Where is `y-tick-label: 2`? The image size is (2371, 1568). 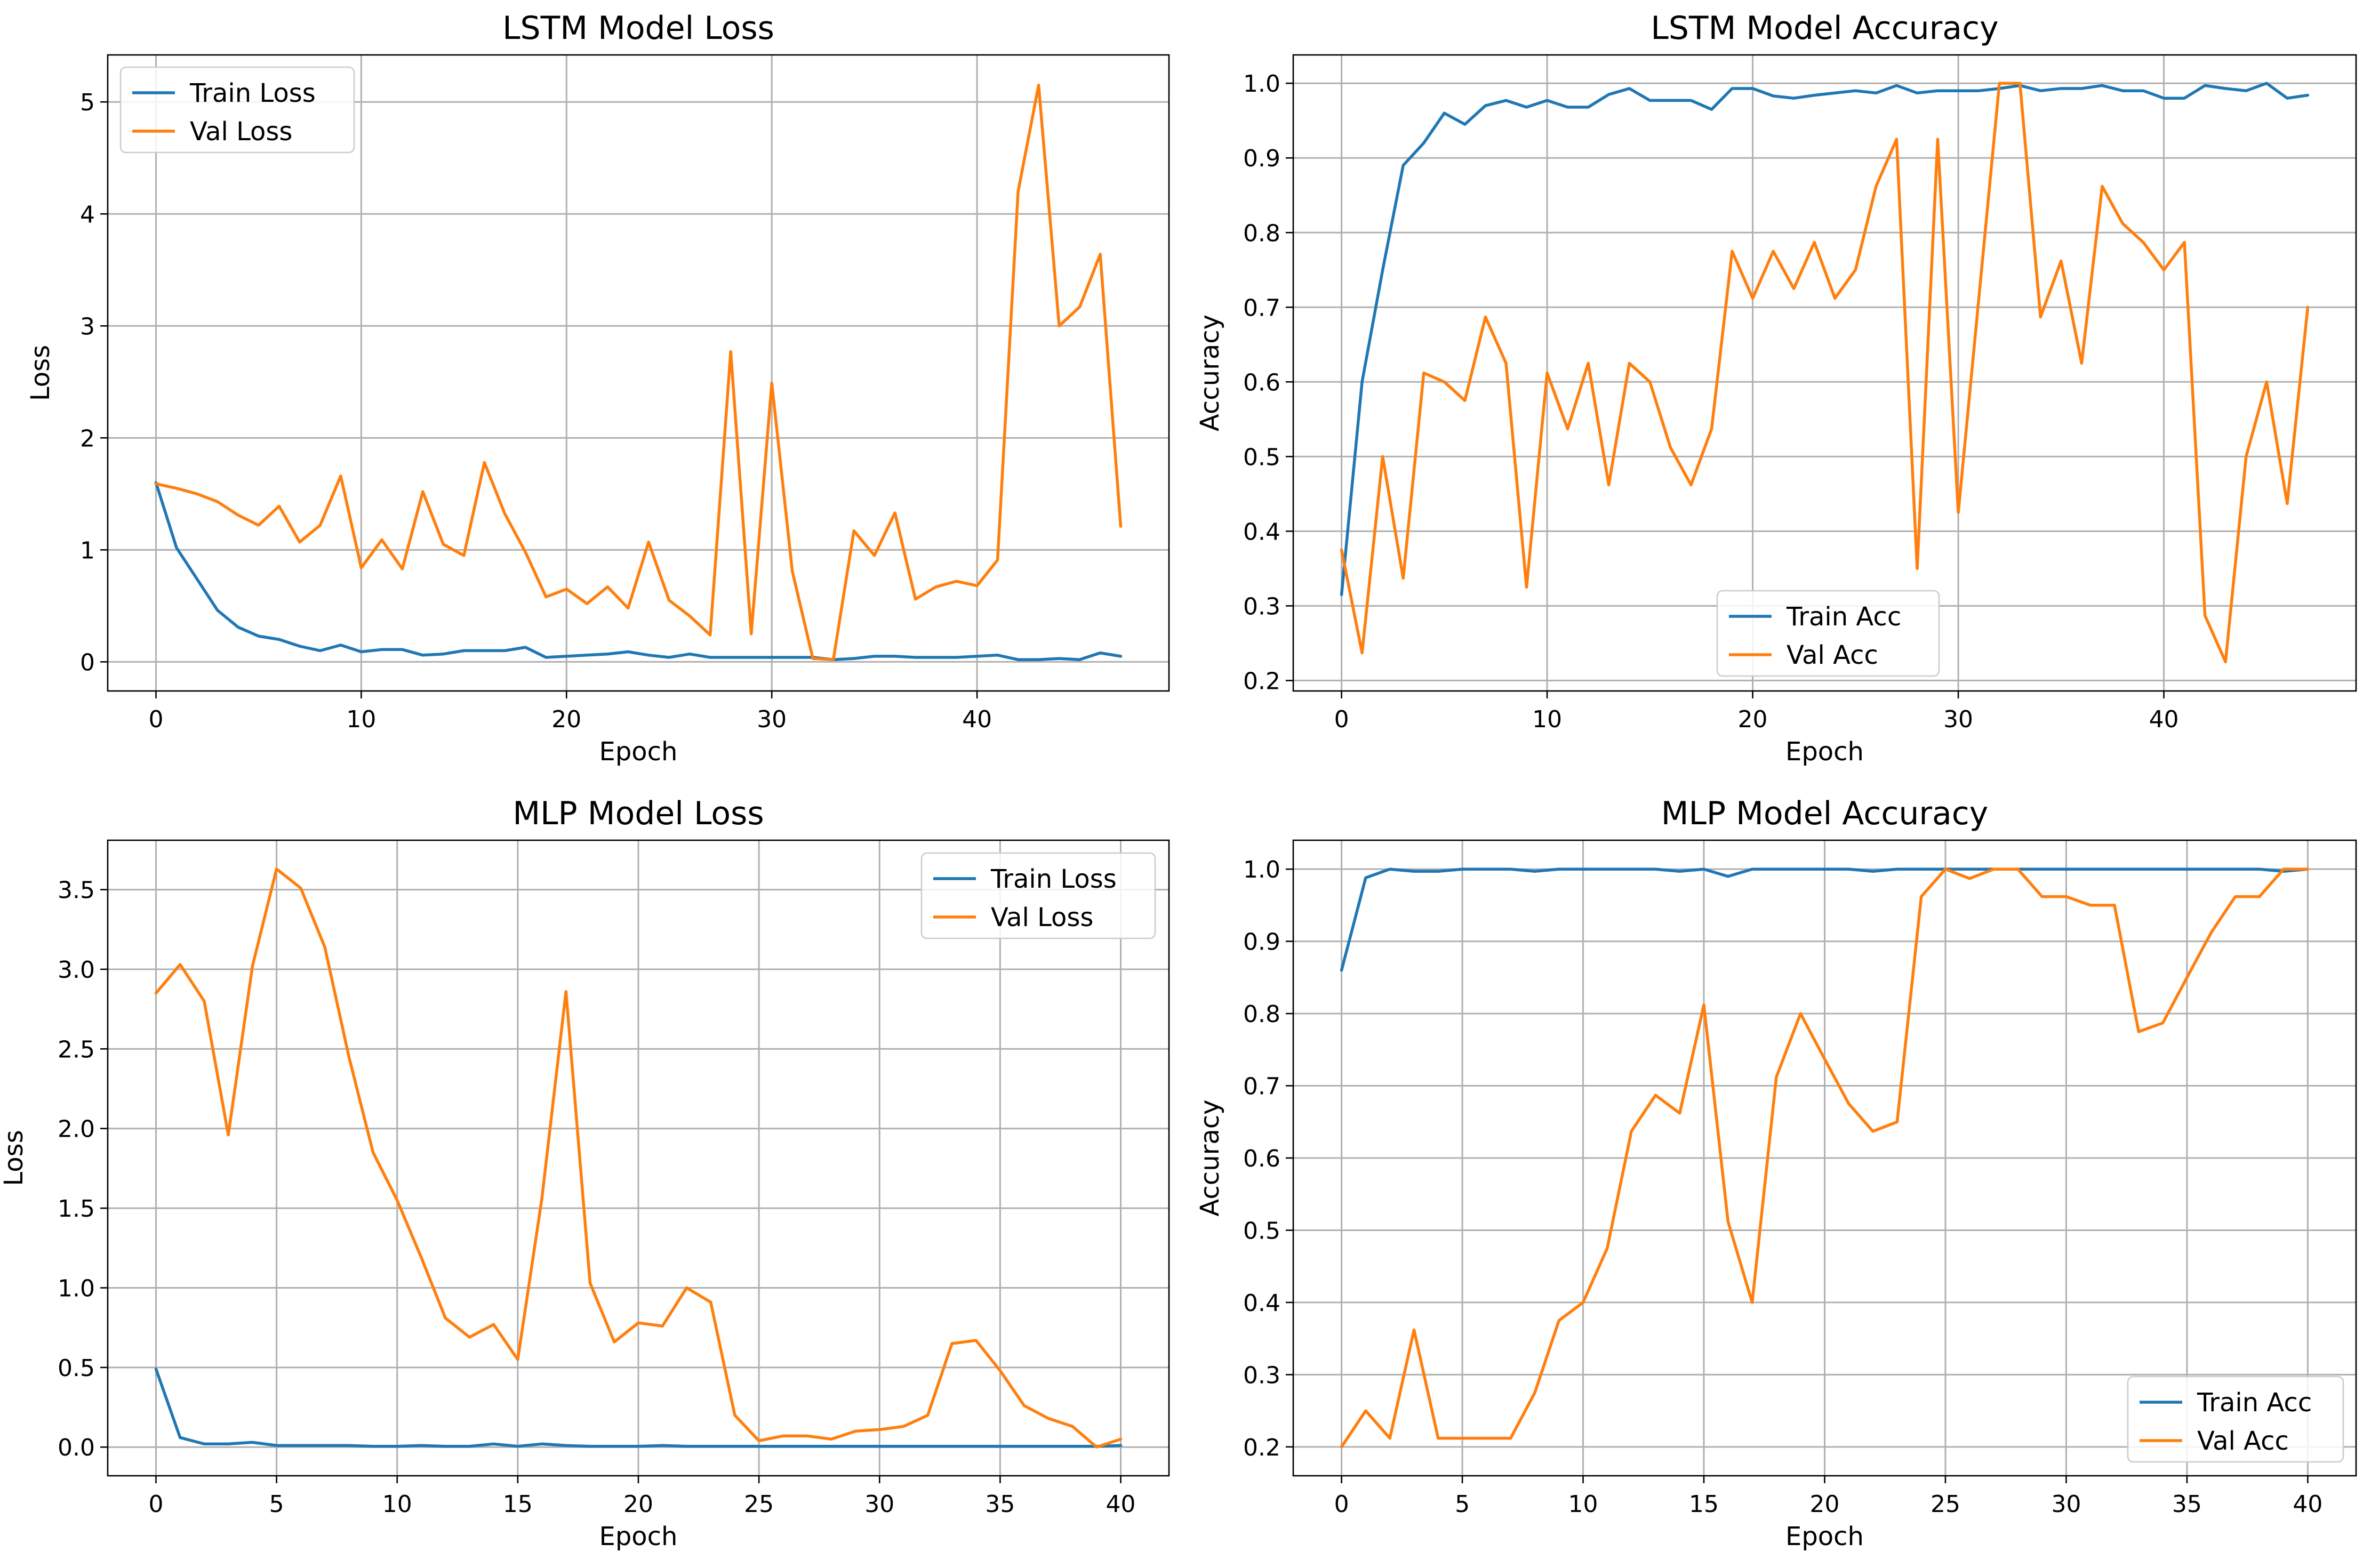
y-tick-label: 2 is located at coordinates (87, 438).